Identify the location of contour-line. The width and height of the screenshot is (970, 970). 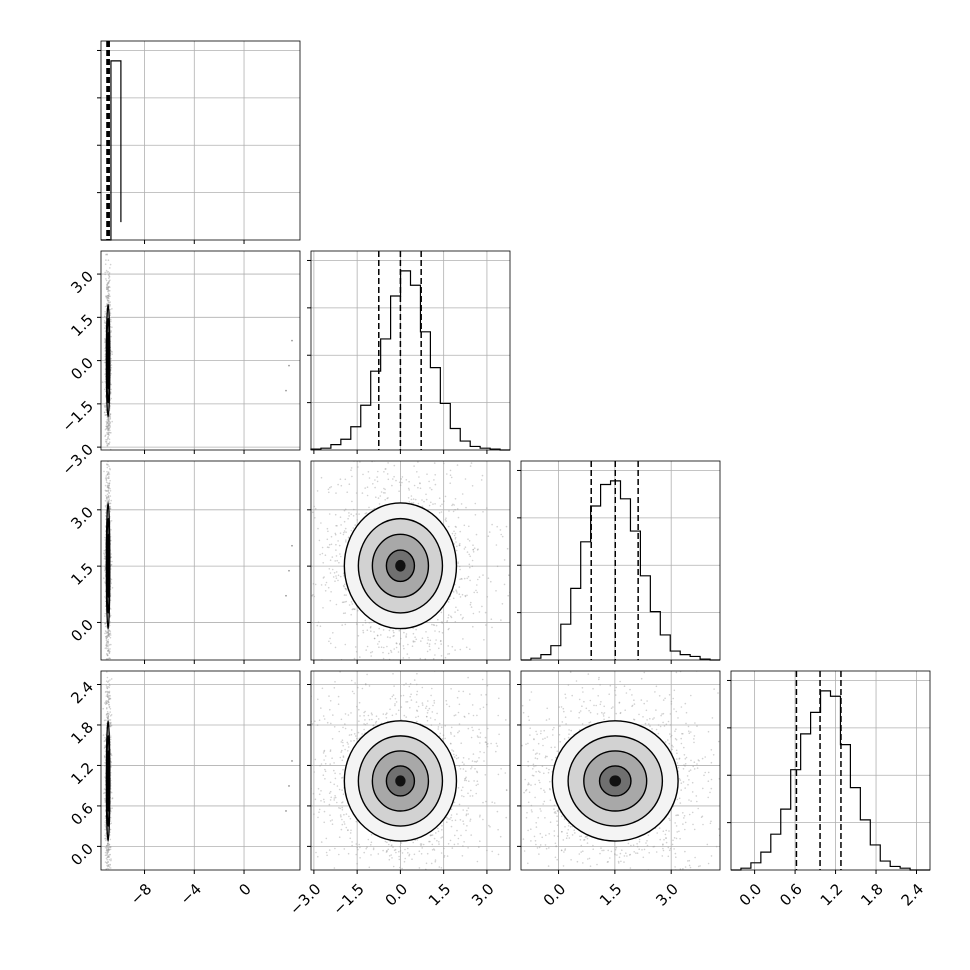
(400, 565).